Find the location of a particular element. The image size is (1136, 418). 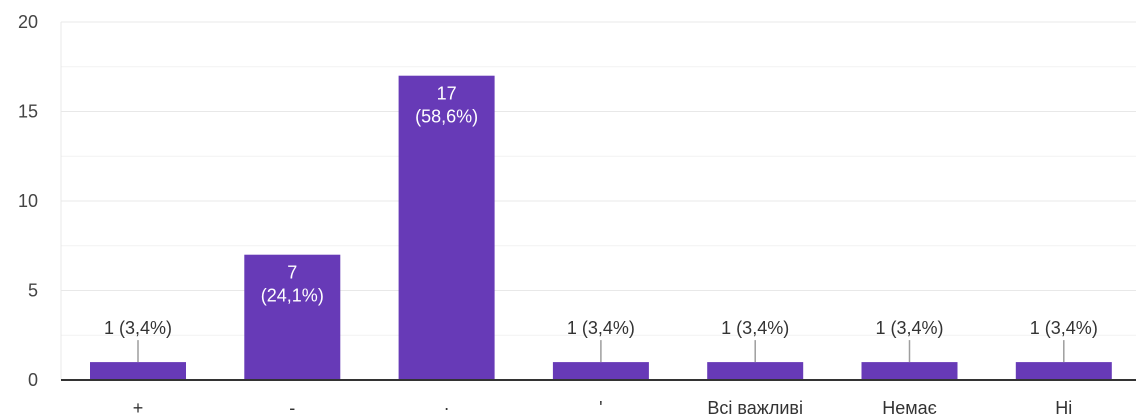

x-tick-label: ' is located at coordinates (600, 408).